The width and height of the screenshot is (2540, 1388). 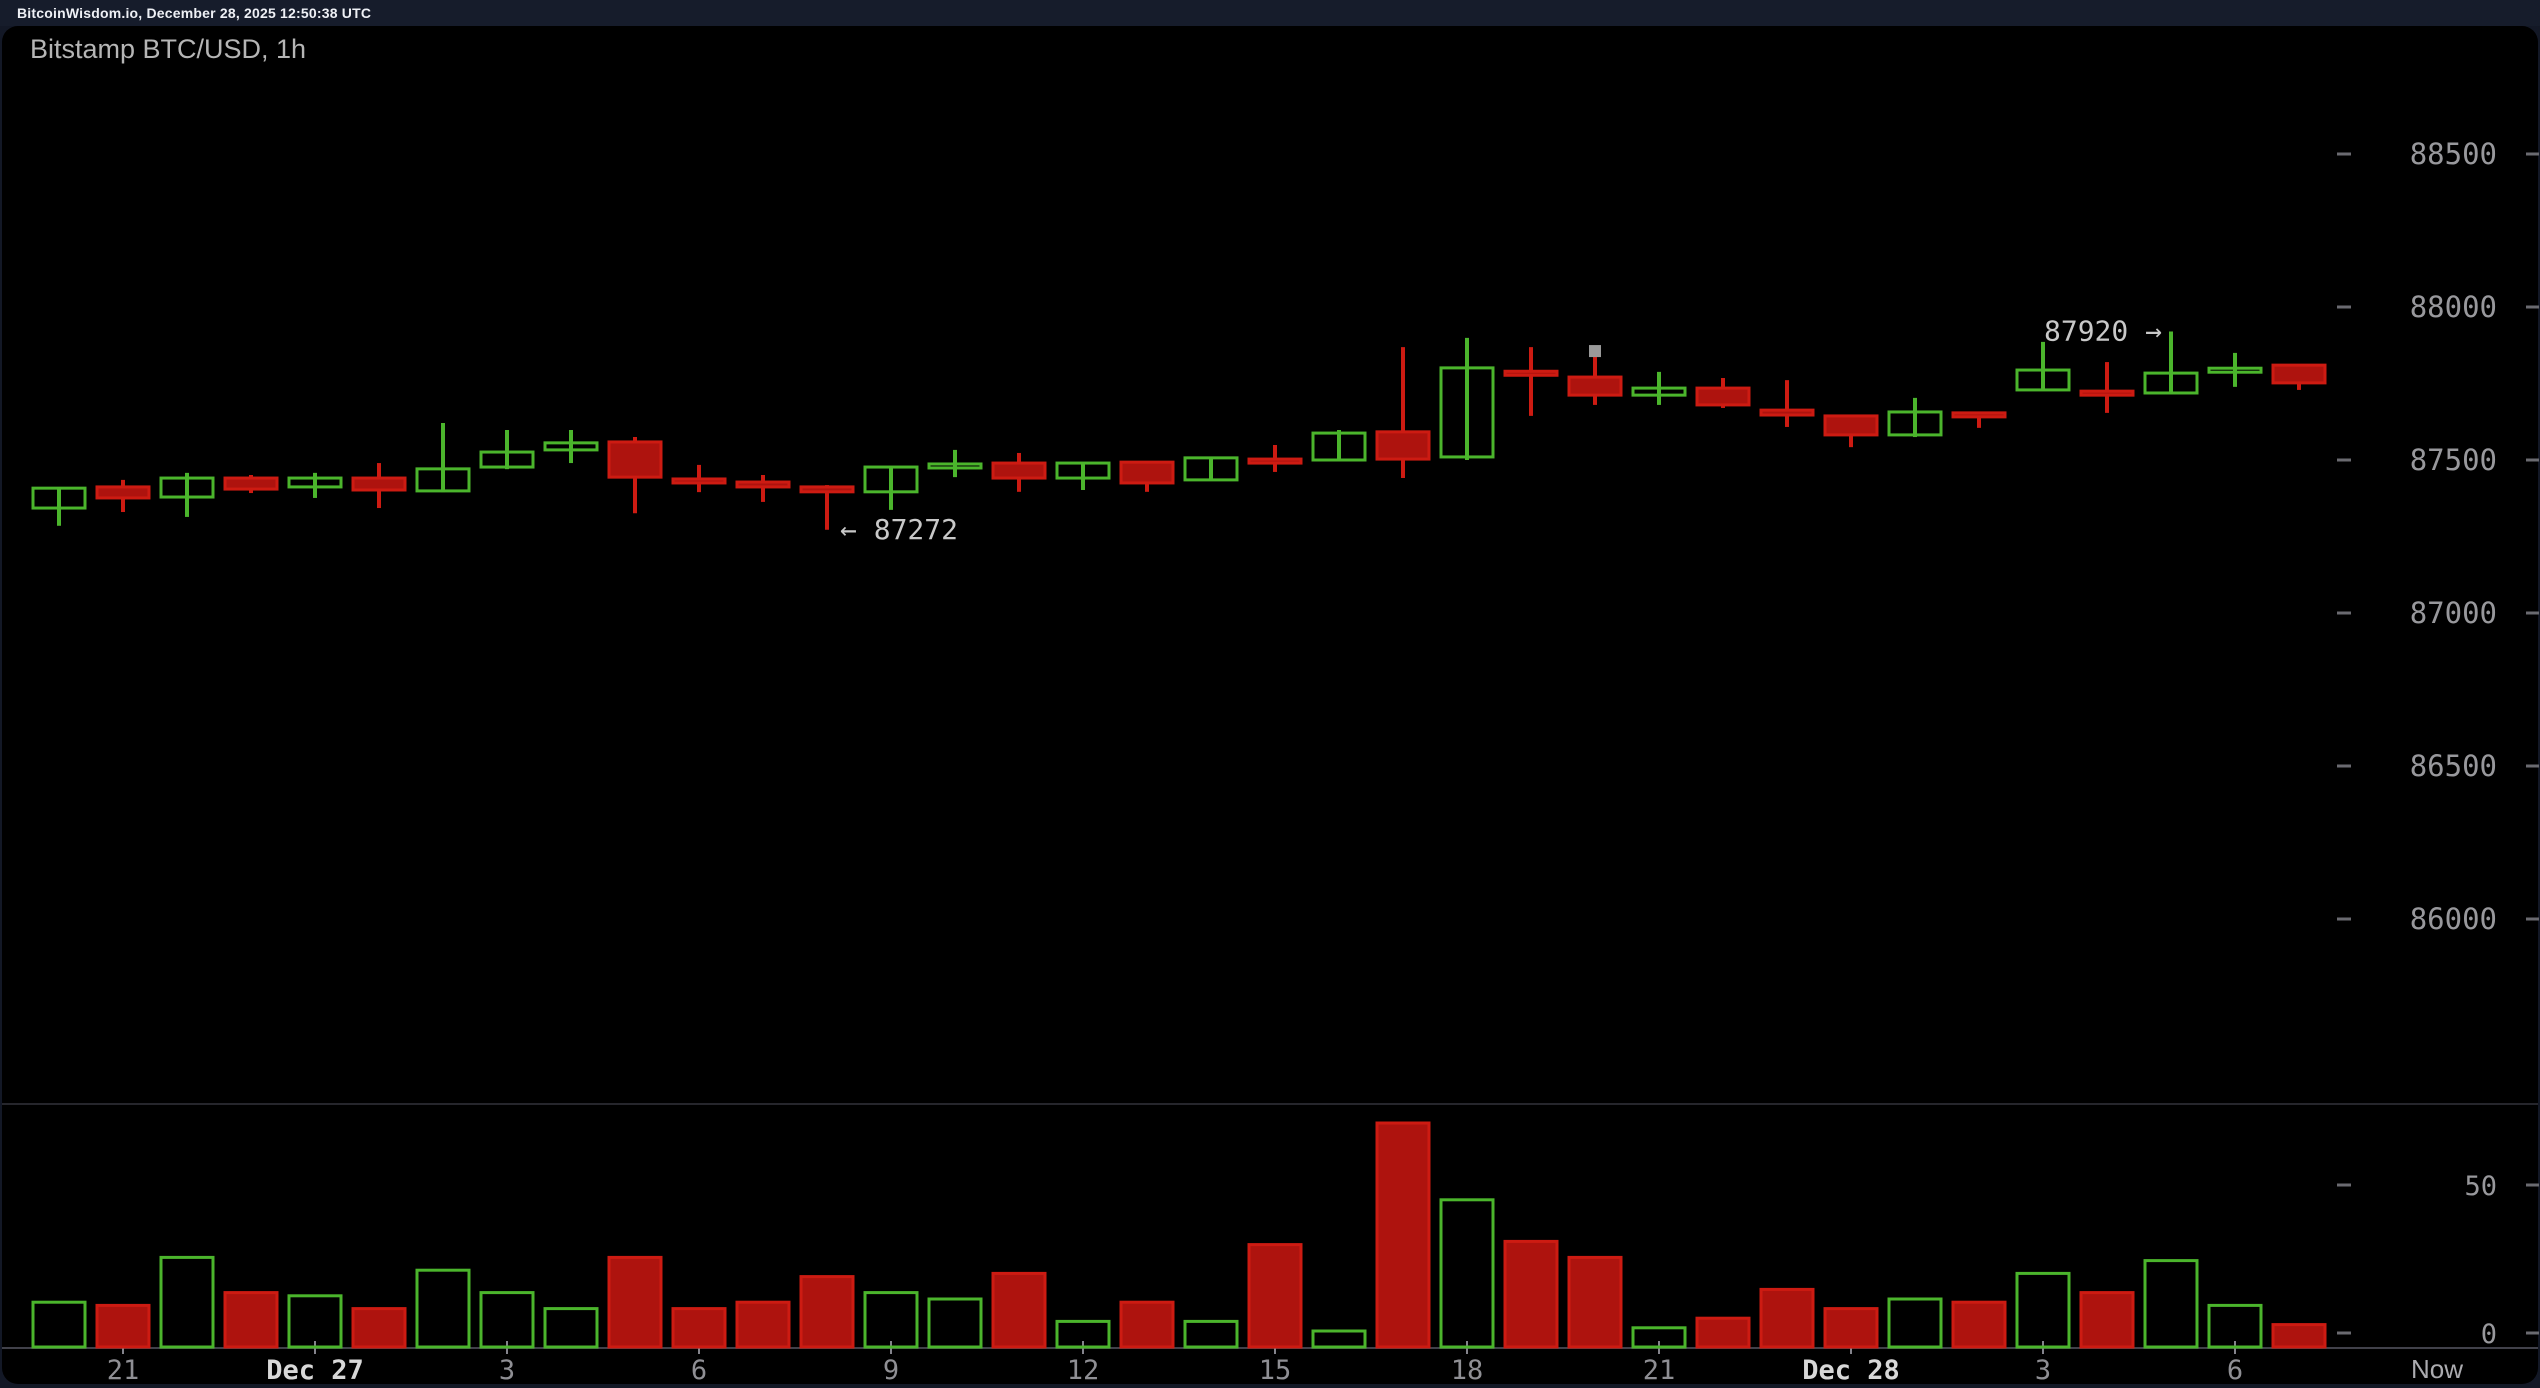 I want to click on price-axis-label: 87000, so click(x=2453, y=613).